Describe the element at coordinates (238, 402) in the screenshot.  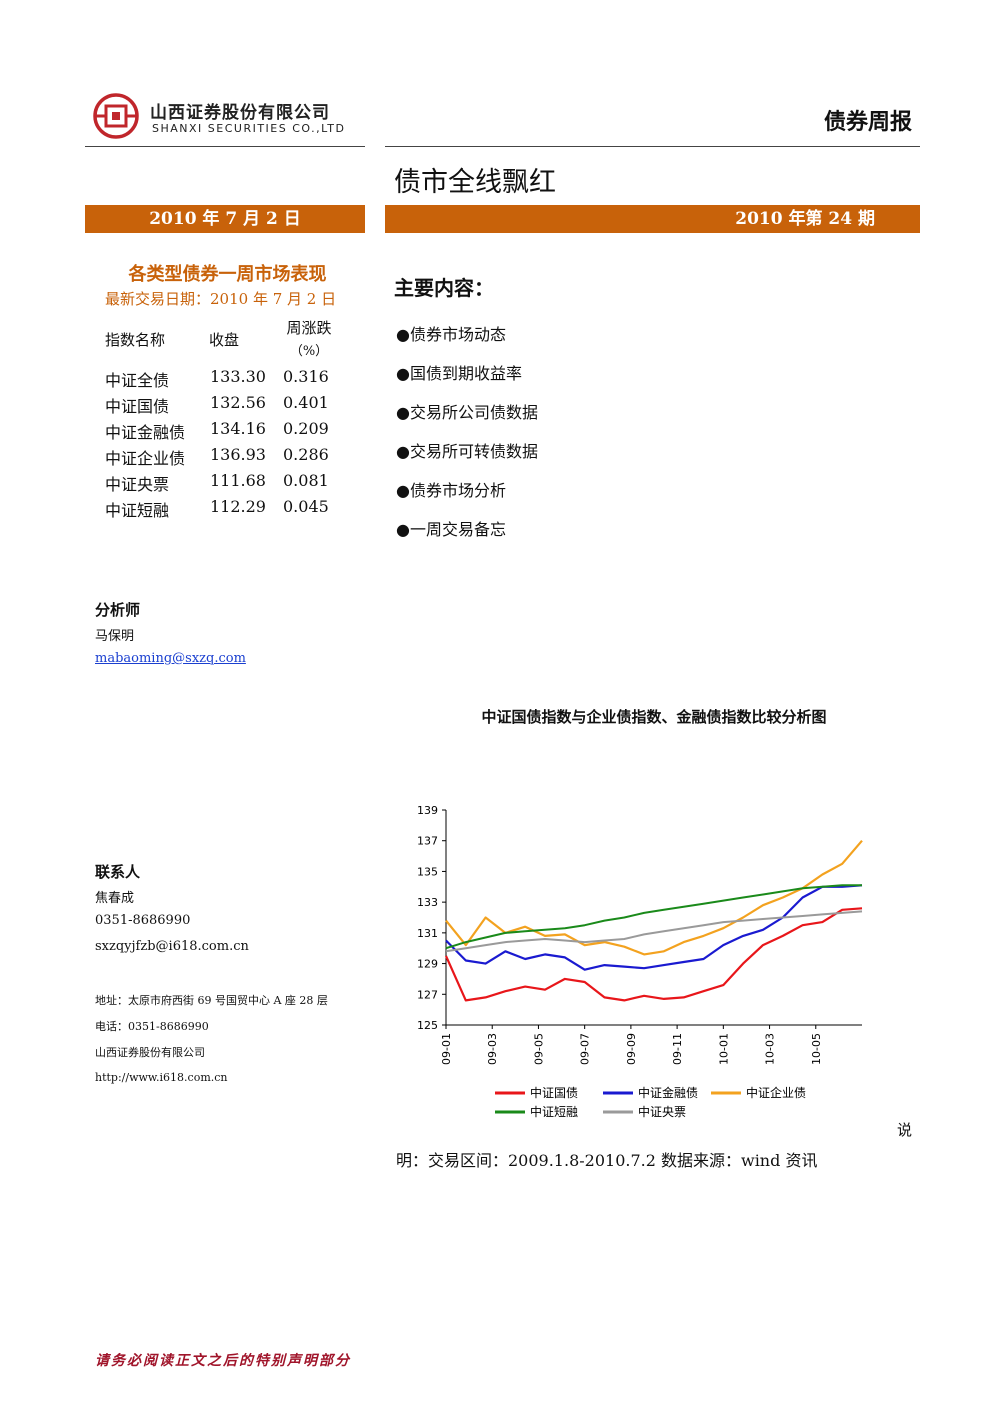
I see `close-value: 132.56` at that location.